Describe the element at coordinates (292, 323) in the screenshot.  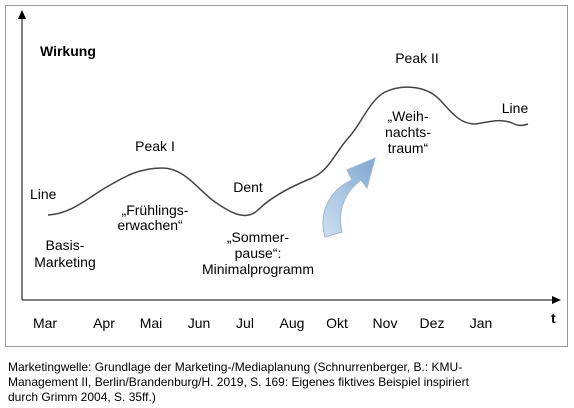
I see `month-label: Aug` at that location.